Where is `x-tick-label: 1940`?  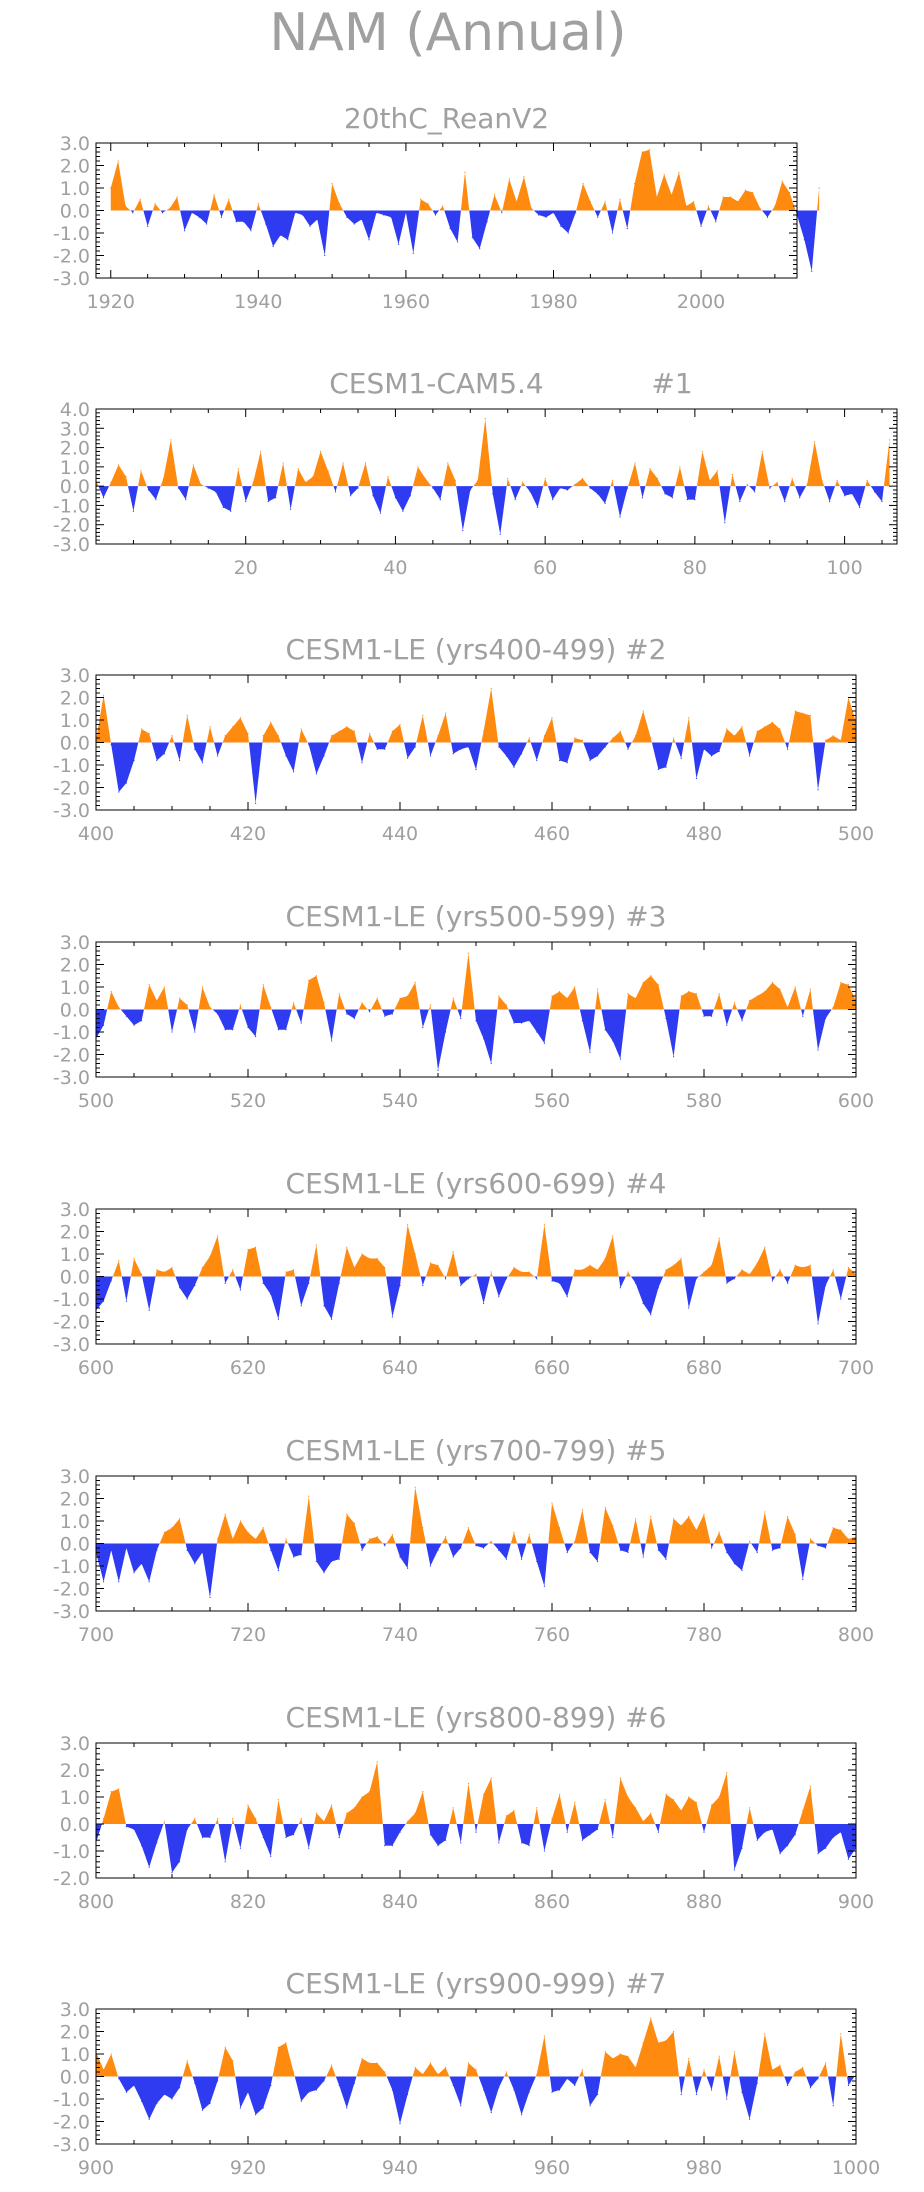 x-tick-label: 1940 is located at coordinates (258, 302).